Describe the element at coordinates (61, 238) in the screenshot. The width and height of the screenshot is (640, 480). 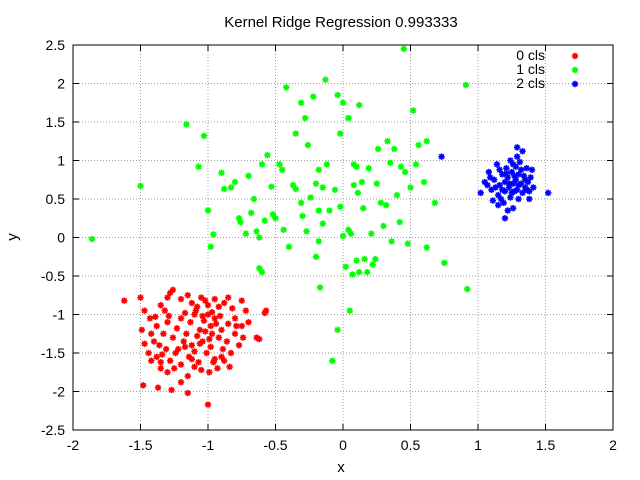
I see `y-tick-label: 0` at that location.